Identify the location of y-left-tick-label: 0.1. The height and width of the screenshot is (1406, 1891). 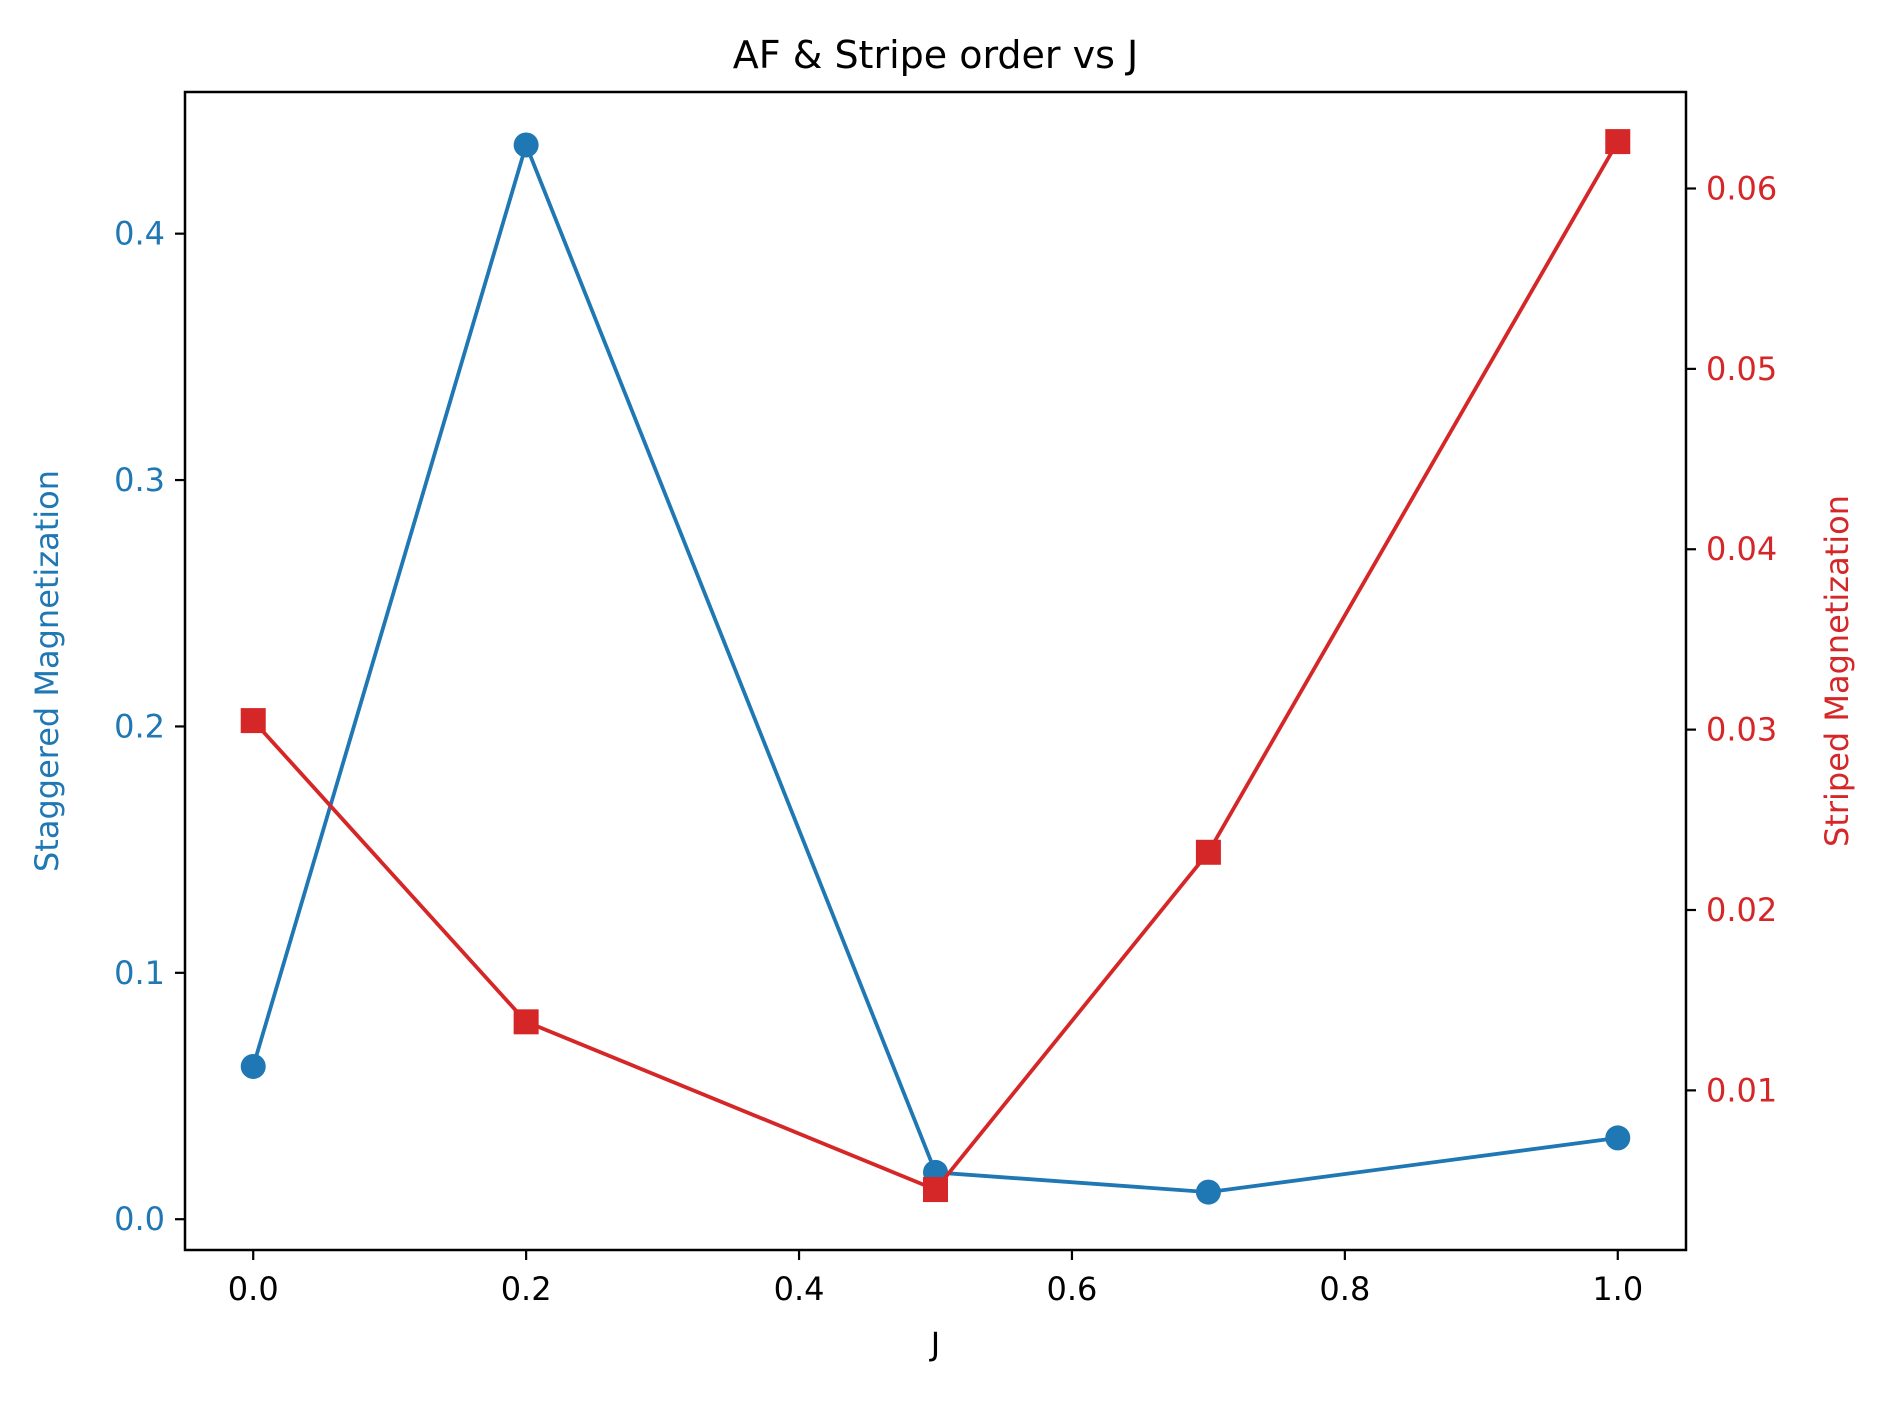
(139, 973).